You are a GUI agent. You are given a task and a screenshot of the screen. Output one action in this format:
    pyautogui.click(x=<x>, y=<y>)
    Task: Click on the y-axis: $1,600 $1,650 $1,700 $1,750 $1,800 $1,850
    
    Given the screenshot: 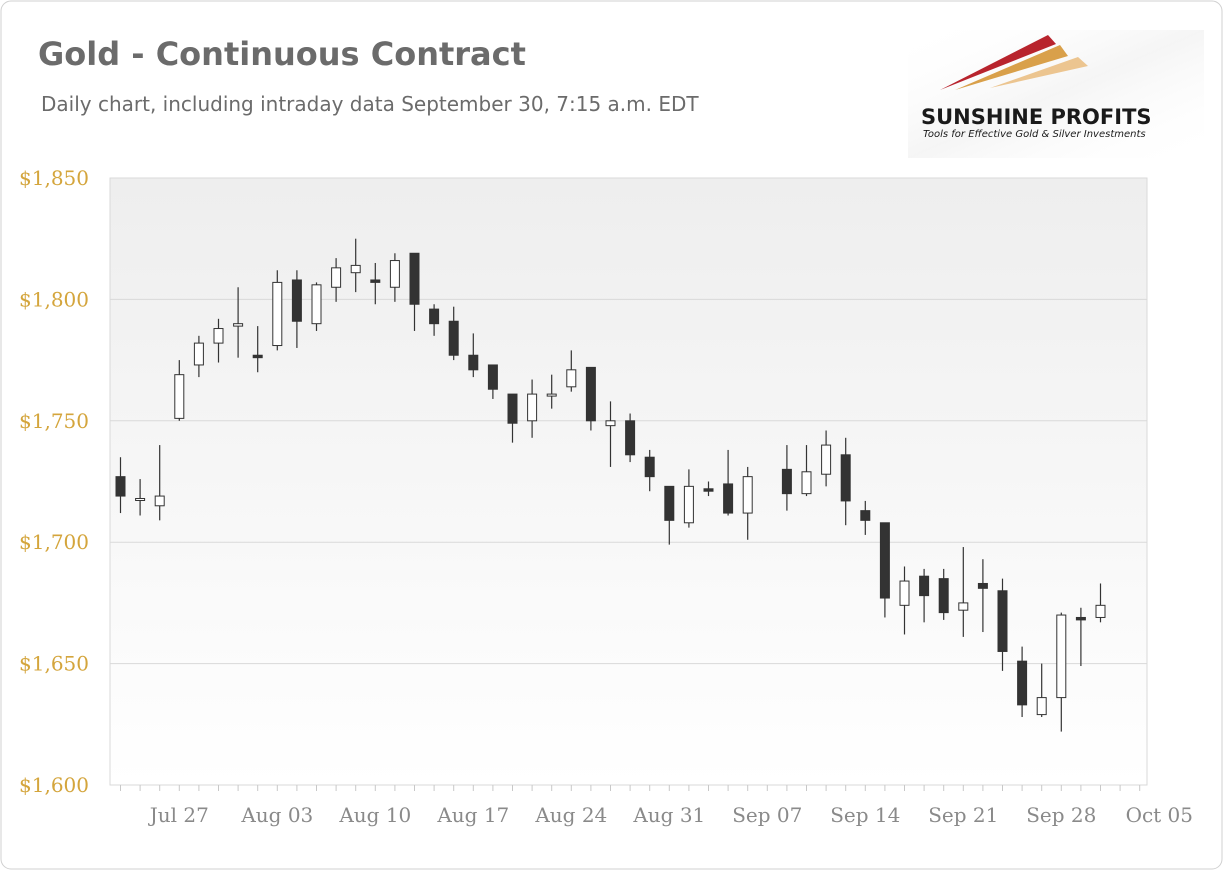 What is the action you would take?
    pyautogui.click(x=54, y=481)
    